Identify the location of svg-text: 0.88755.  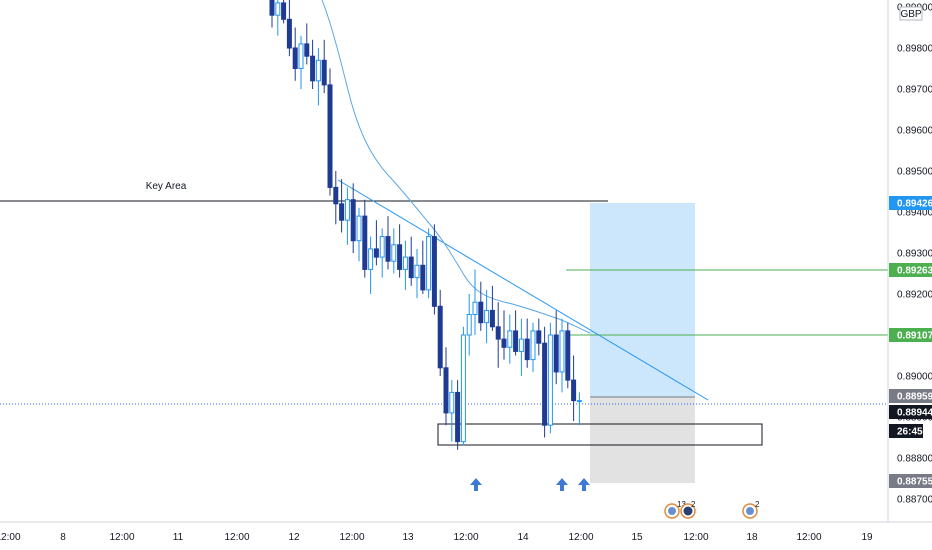
(914, 482).